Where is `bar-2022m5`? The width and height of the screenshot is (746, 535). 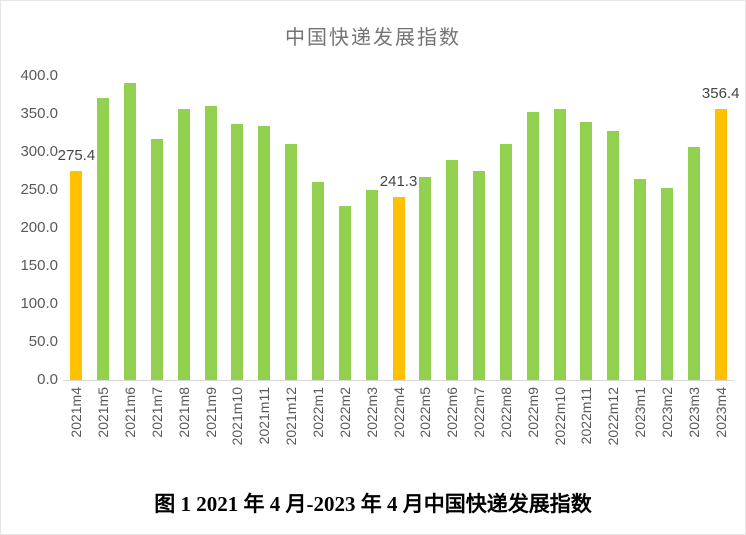 bar-2022m5 is located at coordinates (425, 278).